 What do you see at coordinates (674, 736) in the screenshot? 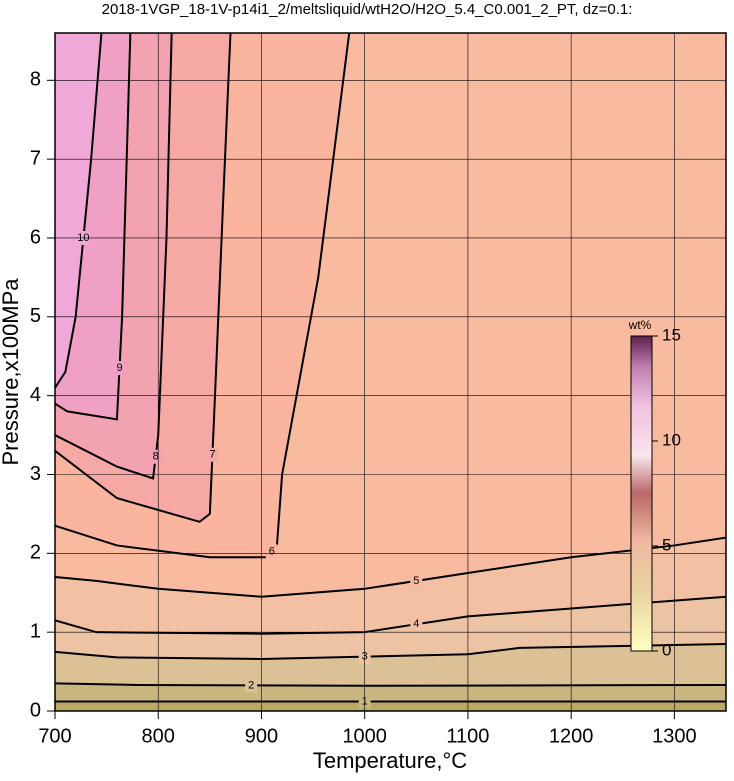
I see `x-tick-label: 1300` at bounding box center [674, 736].